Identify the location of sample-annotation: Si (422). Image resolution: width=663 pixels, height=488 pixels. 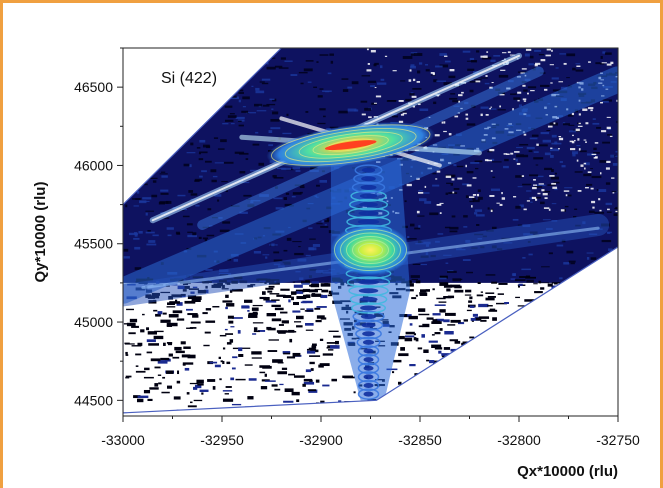
(189, 78).